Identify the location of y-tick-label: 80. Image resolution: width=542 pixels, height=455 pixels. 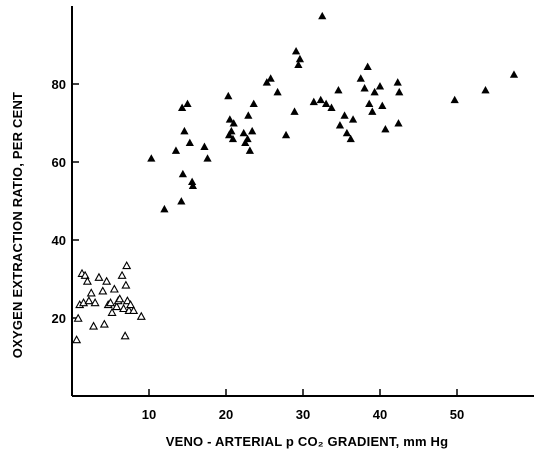
(59, 84).